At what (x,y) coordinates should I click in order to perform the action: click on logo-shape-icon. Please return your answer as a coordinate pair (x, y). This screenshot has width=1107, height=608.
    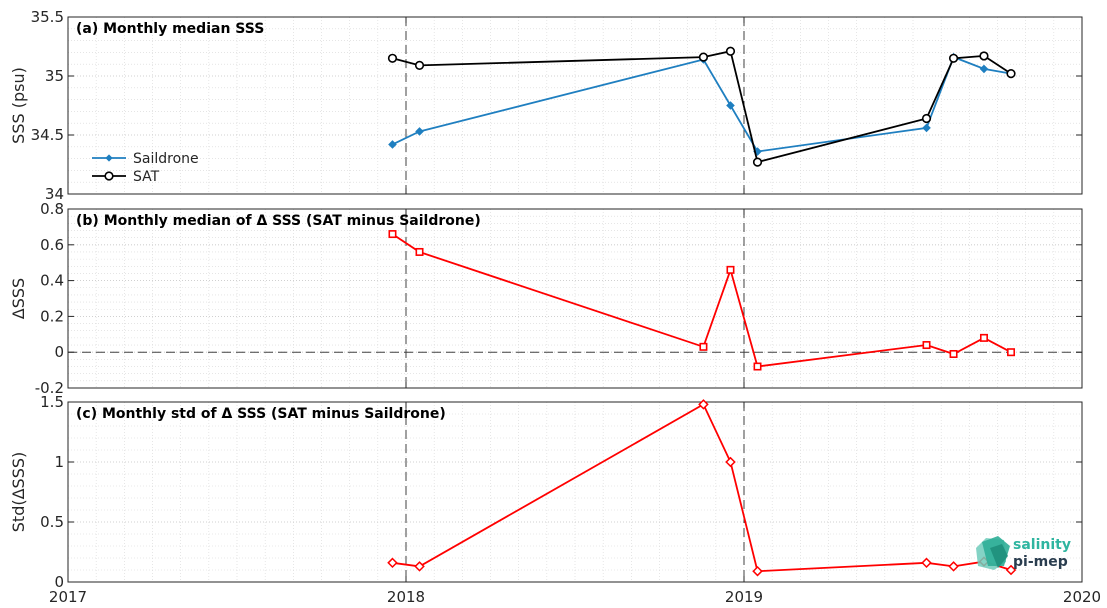
    Looking at the image, I should click on (999, 556).